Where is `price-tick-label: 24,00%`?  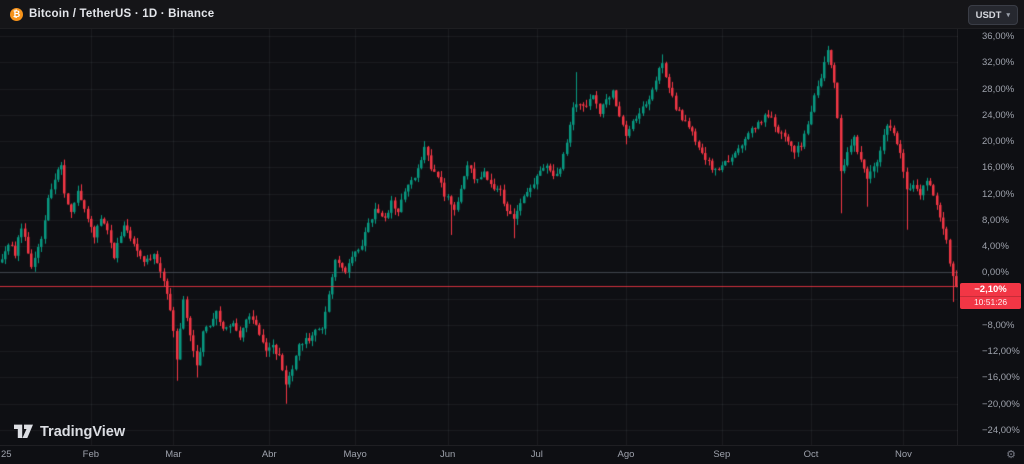 price-tick-label: 24,00% is located at coordinates (998, 115).